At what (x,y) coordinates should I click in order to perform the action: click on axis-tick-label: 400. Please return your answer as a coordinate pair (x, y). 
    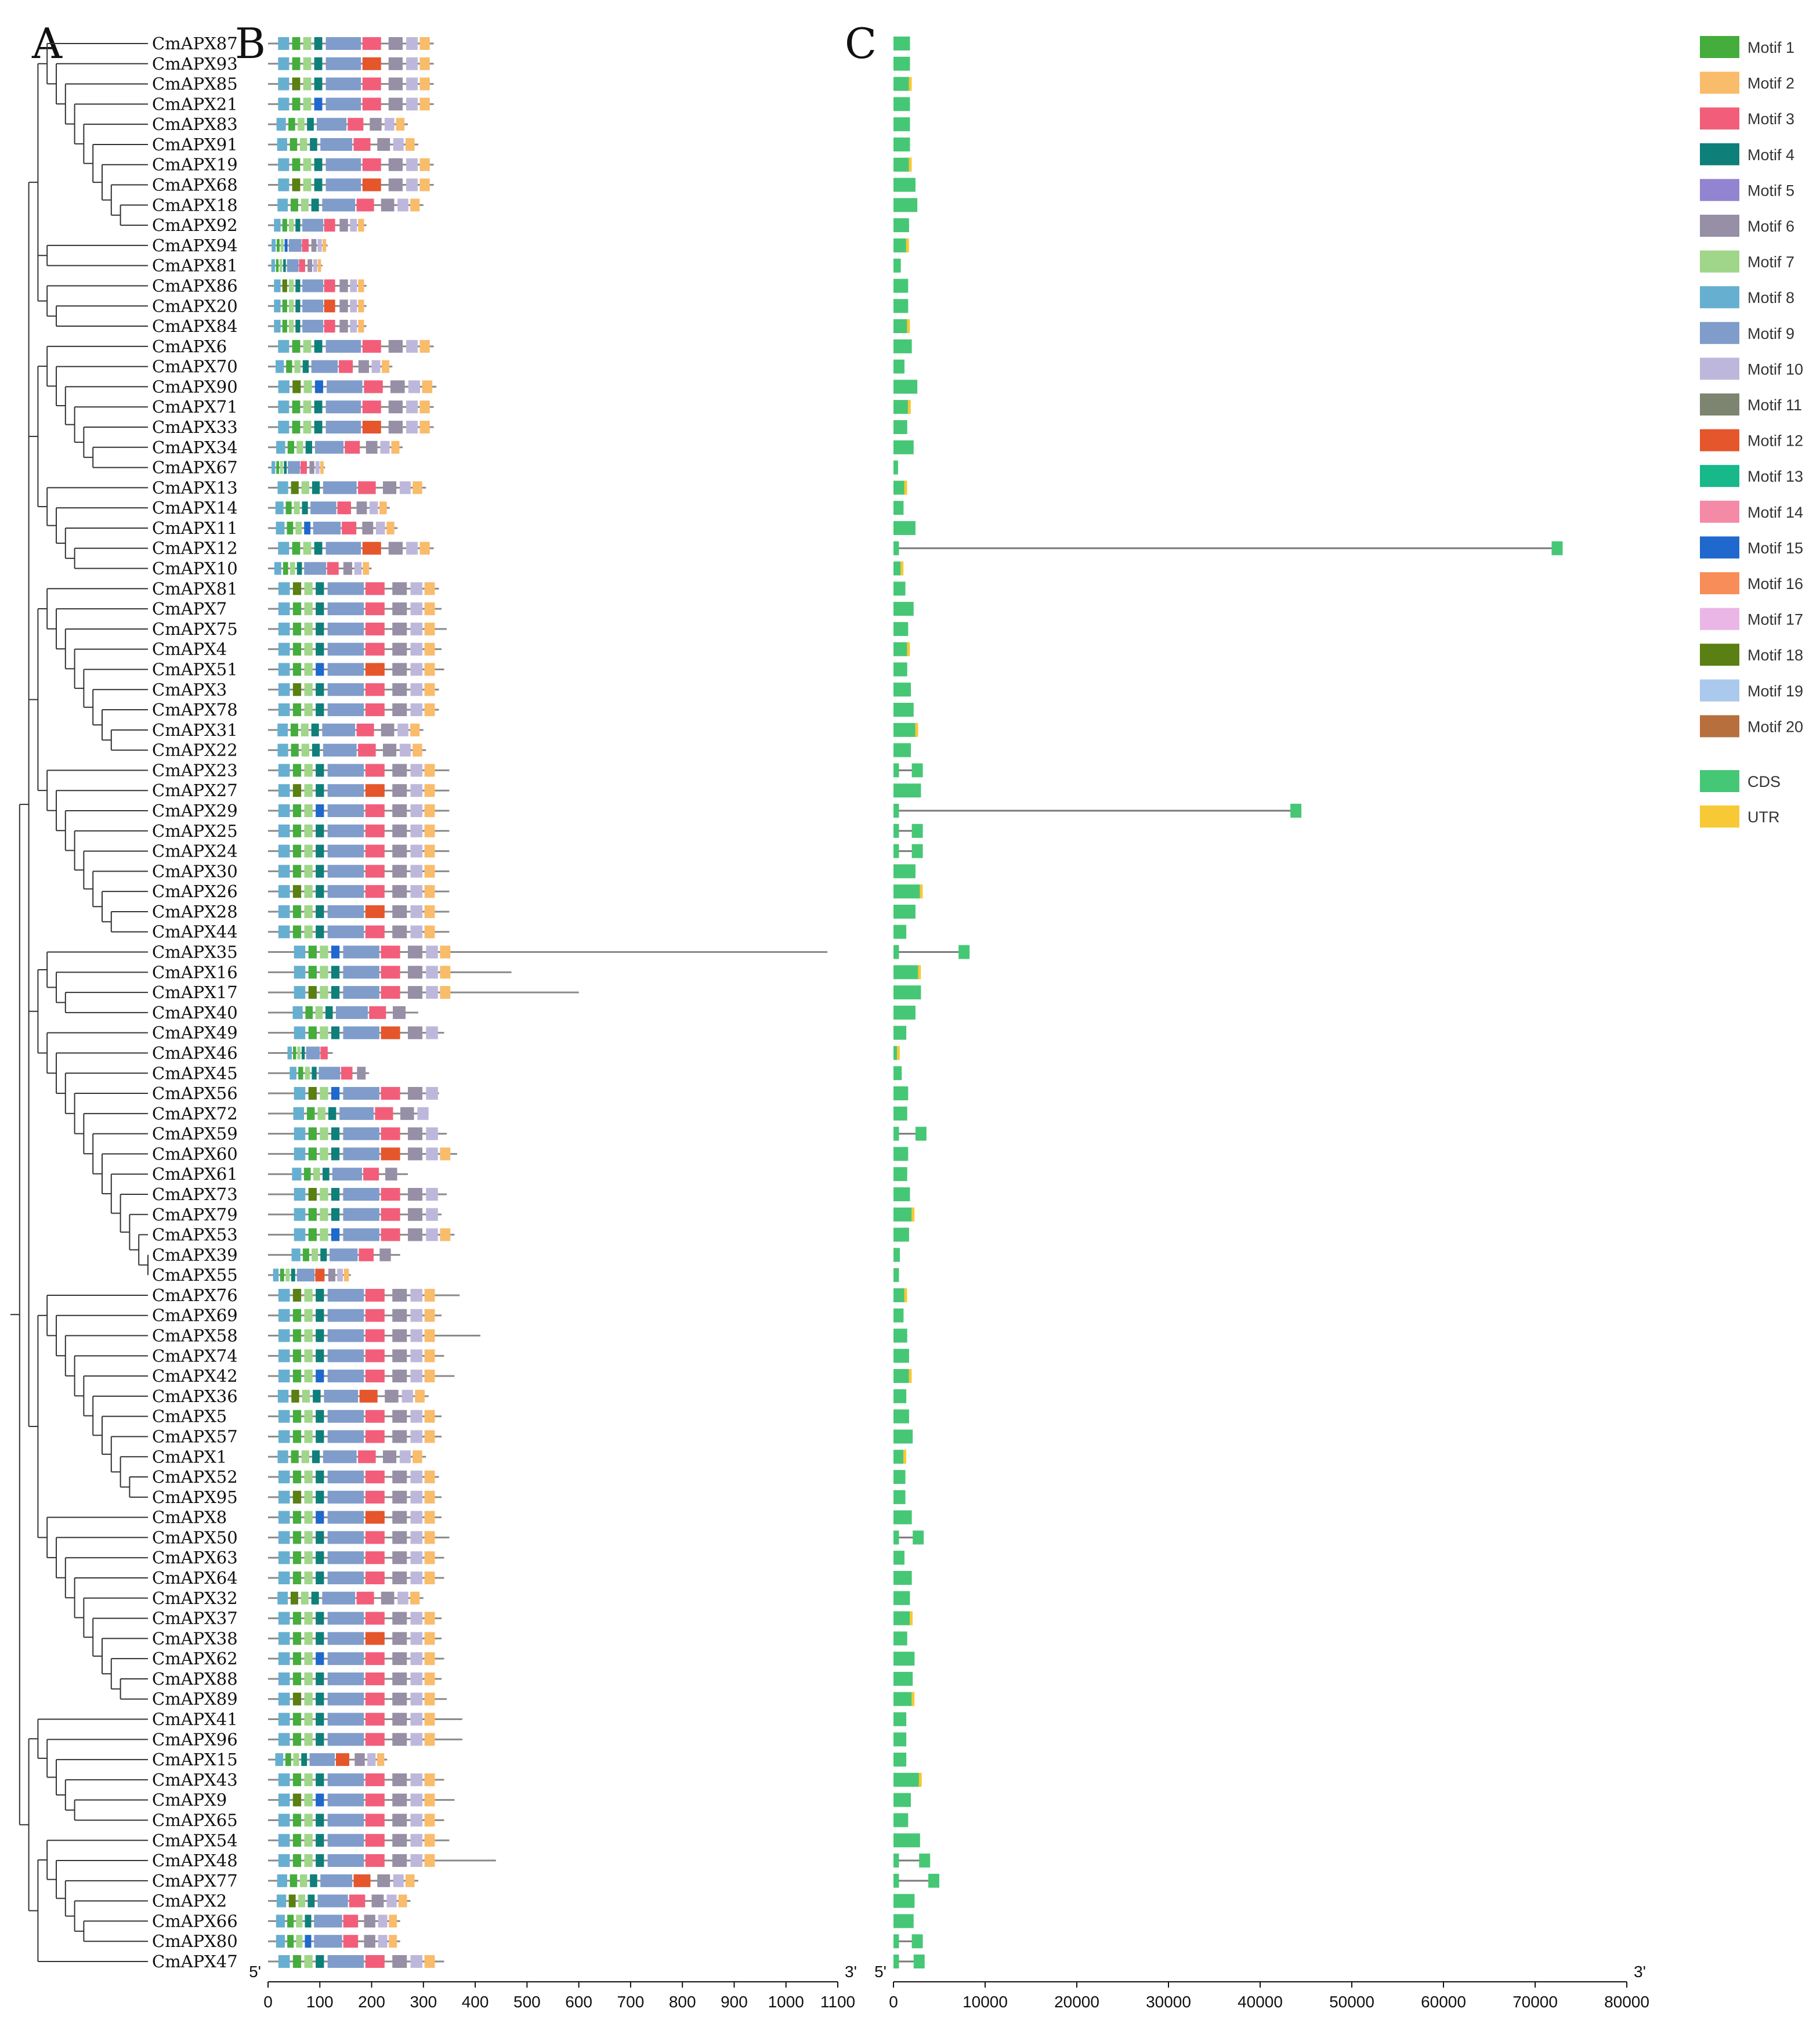
    Looking at the image, I should click on (475, 2002).